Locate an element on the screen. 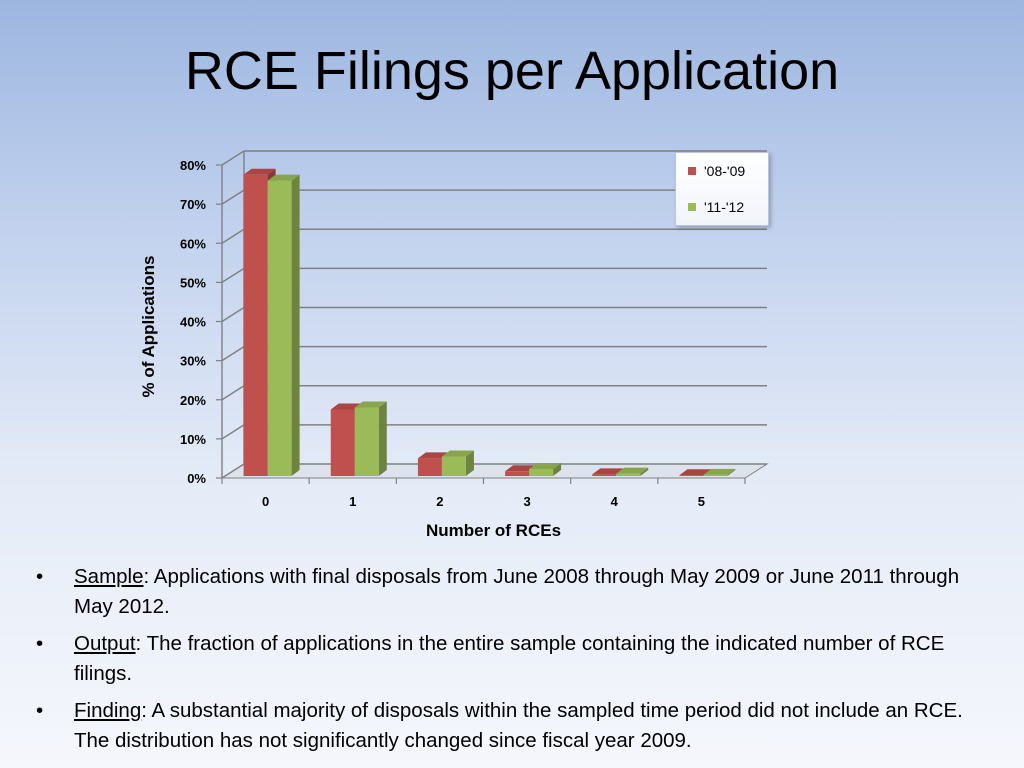  bullet-term-output: Output is located at coordinates (105, 643).